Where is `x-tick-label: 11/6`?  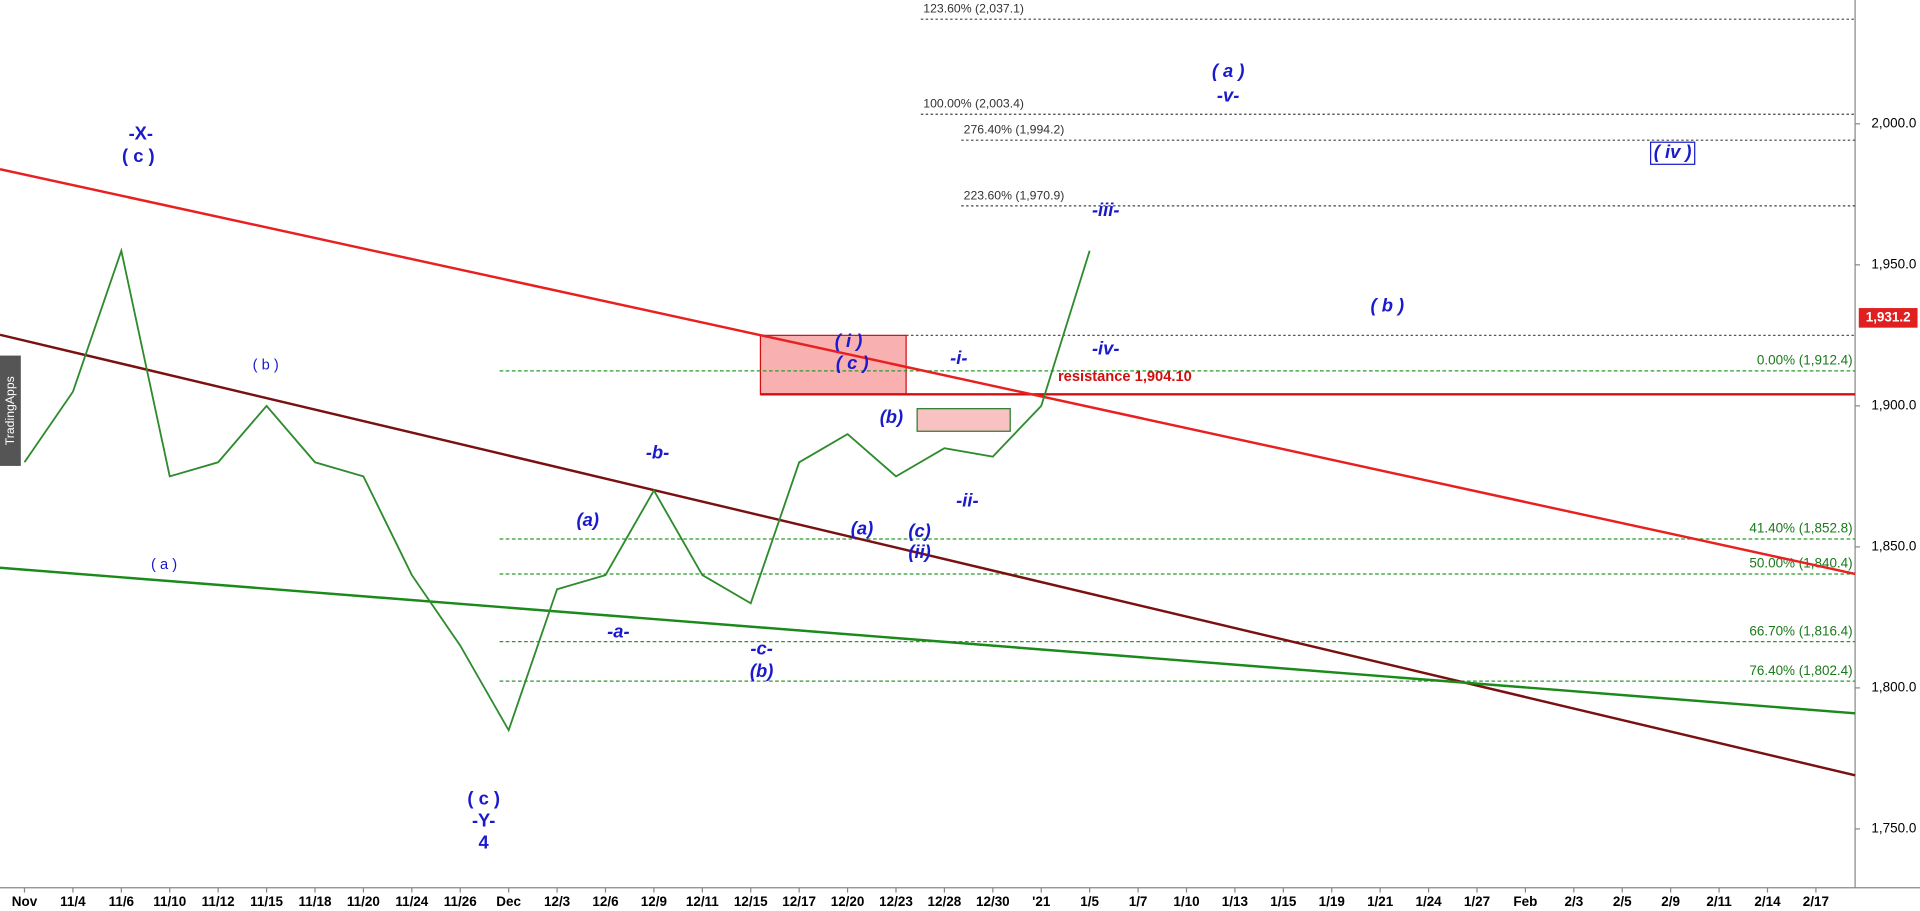
x-tick-label: 11/6 is located at coordinates (121, 901).